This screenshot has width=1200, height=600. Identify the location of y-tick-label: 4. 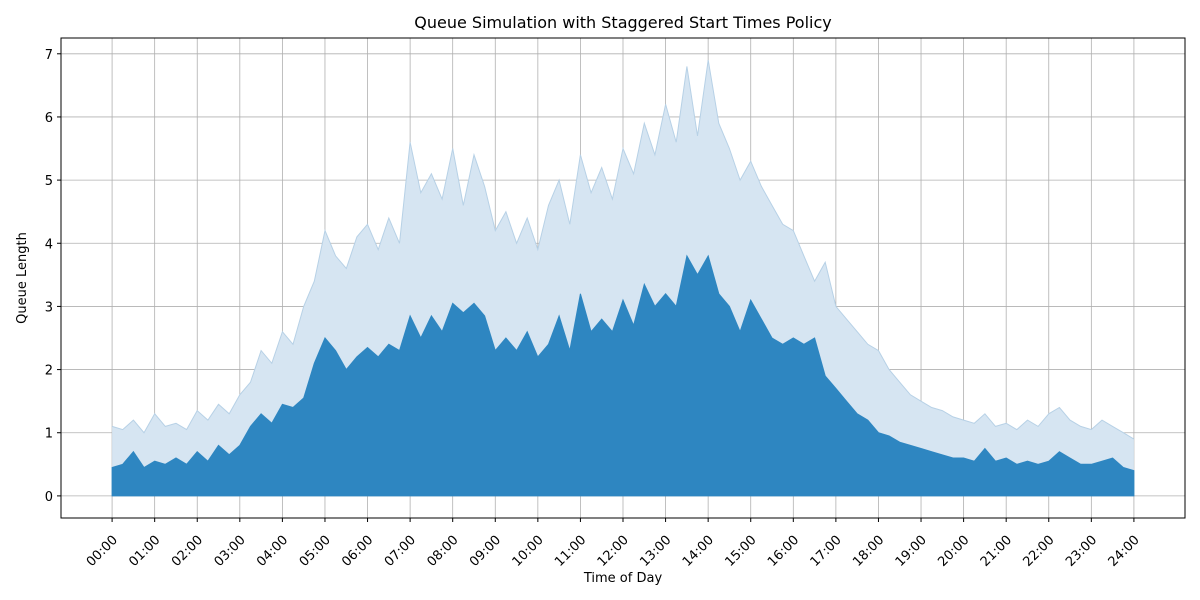
(49, 244).